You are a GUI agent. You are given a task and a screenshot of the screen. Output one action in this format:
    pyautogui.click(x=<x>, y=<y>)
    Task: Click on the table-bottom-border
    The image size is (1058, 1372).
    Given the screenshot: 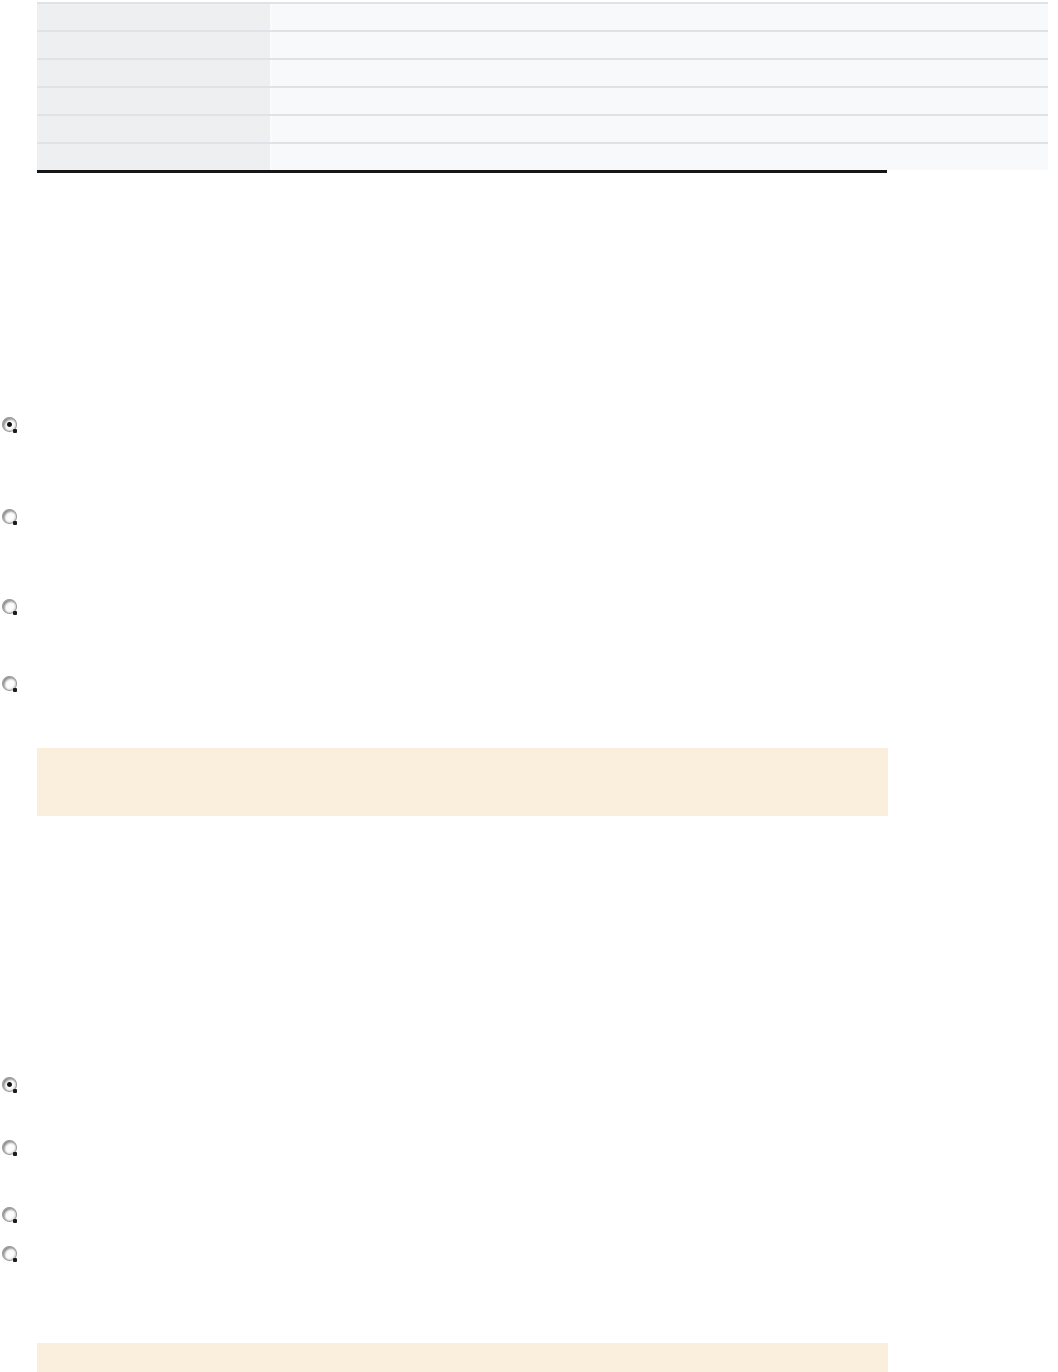 What is the action you would take?
    pyautogui.click(x=462, y=171)
    